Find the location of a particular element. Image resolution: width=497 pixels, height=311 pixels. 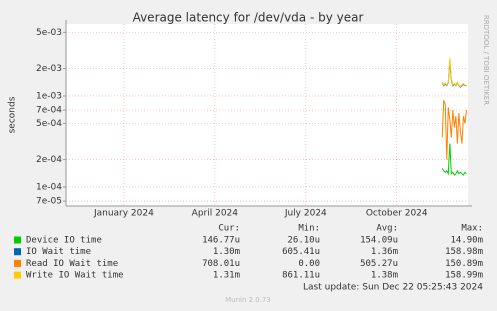

y-tick-label: 5e-03 is located at coordinates (49, 33).